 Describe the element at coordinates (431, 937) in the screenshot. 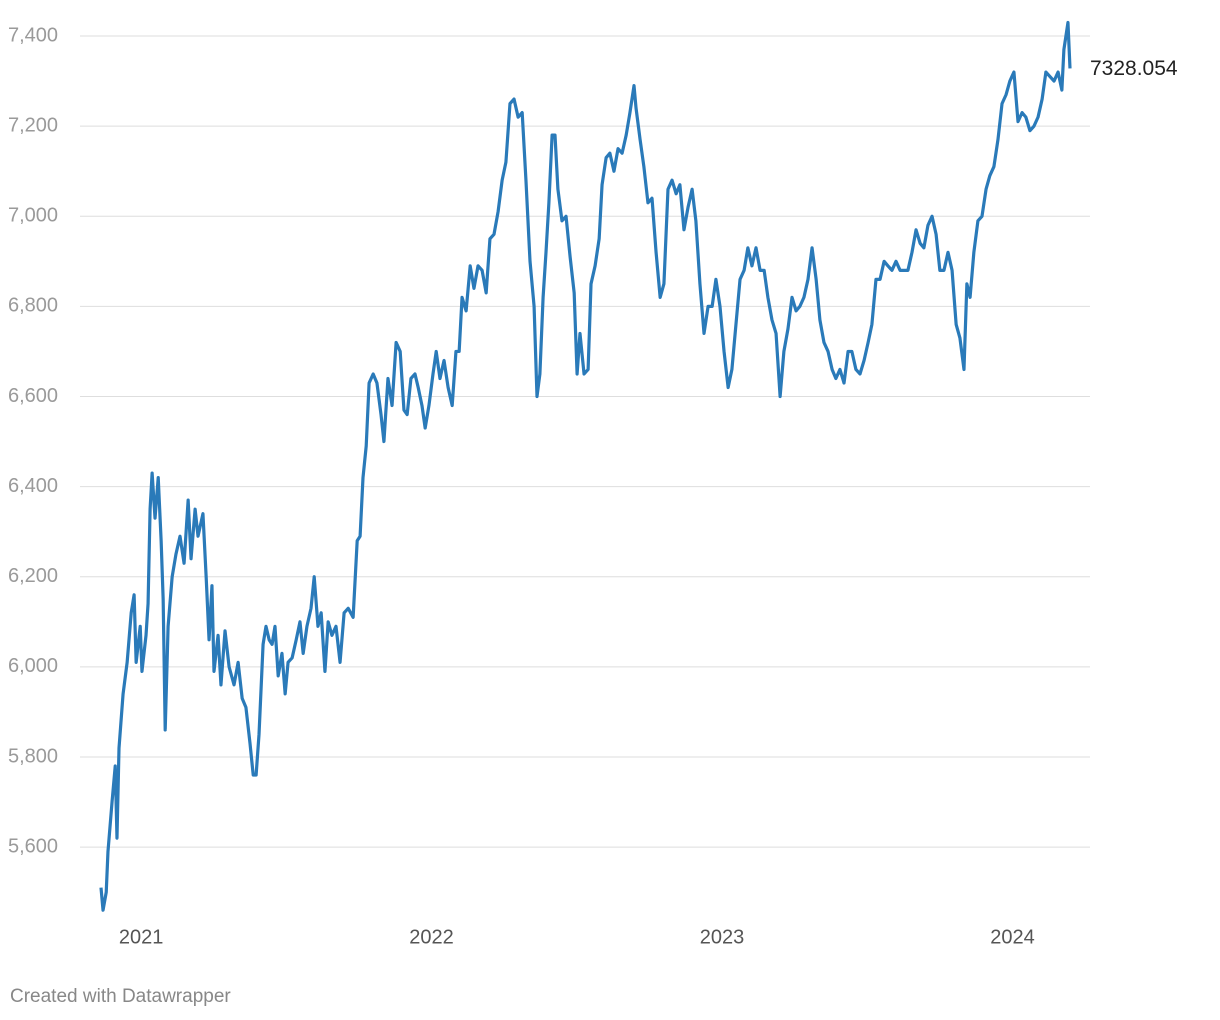

I see `x-tick-label: 2022` at that location.